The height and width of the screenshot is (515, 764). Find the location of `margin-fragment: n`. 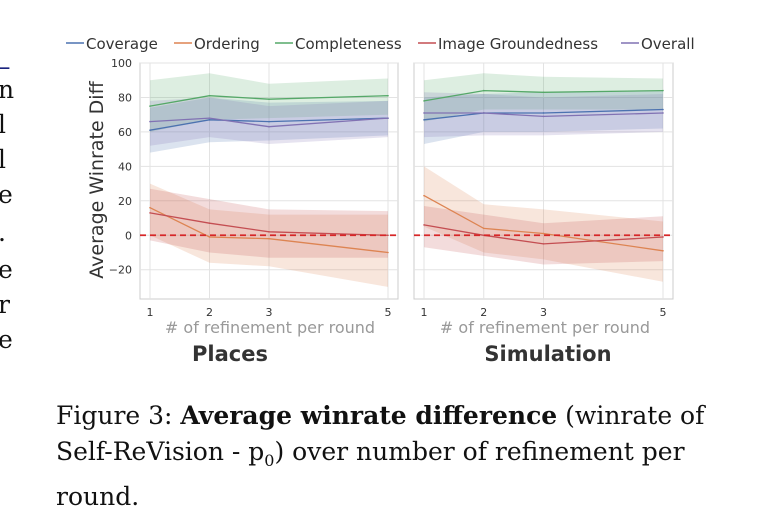

margin-fragment: n is located at coordinates (7, 89).